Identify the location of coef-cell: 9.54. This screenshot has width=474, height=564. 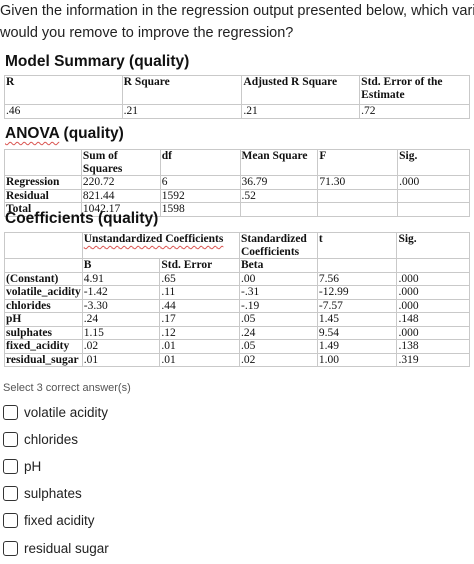
(357, 332).